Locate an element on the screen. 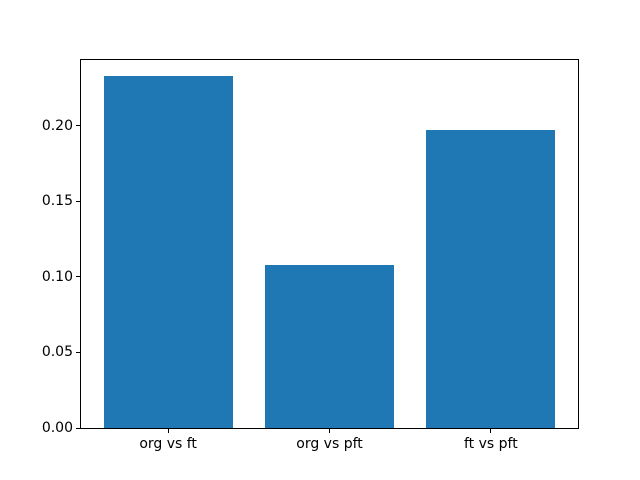 The image size is (640, 480). x-axis-tick-label: org vs pft is located at coordinates (329, 444).